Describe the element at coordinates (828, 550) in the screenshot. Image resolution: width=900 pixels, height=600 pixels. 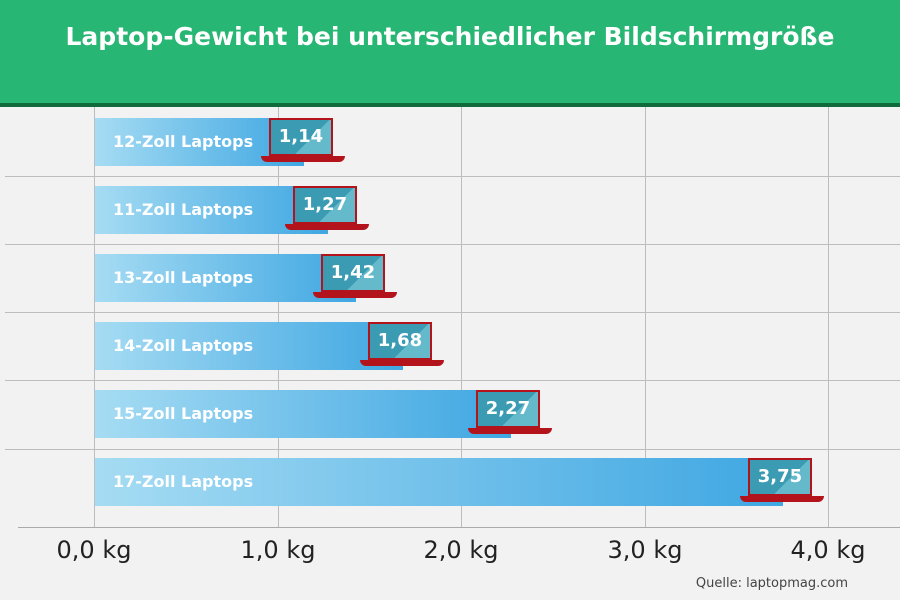
I see `x-tick: 4,0 kg` at that location.